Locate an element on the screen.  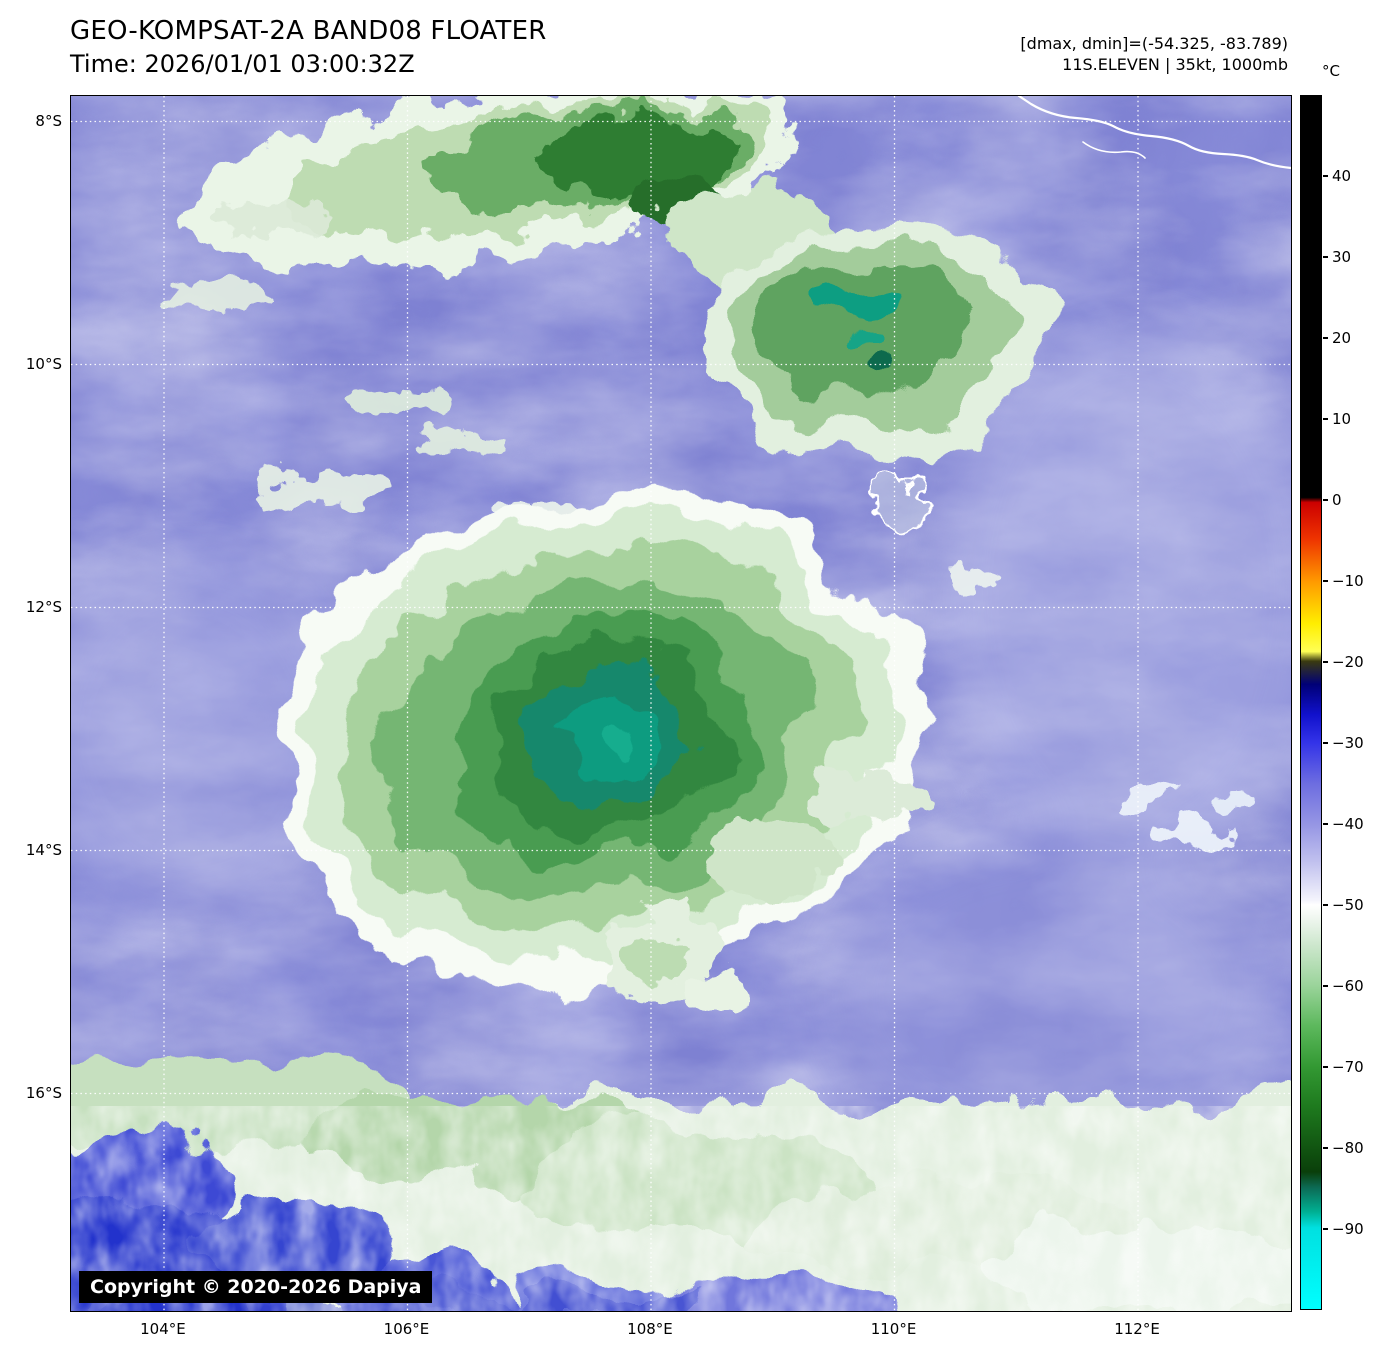
colorbar-tick-label: −40 is located at coordinates (1348, 824).